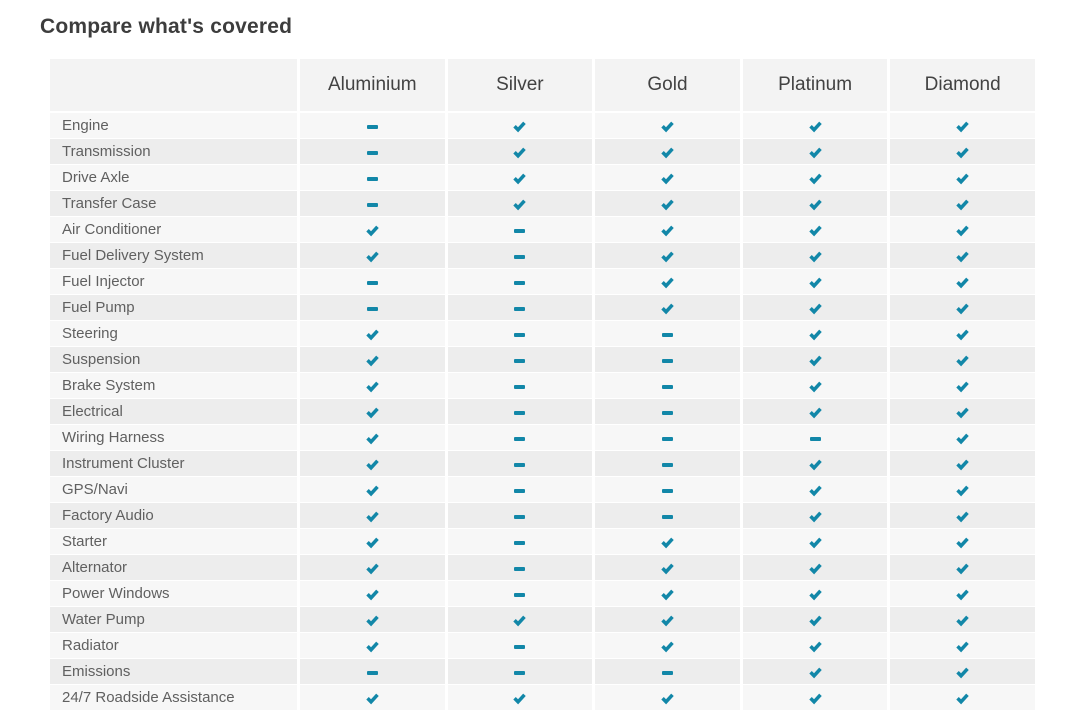  I want to click on table-row: 24/7 Roadside Assistance, so click(542, 697).